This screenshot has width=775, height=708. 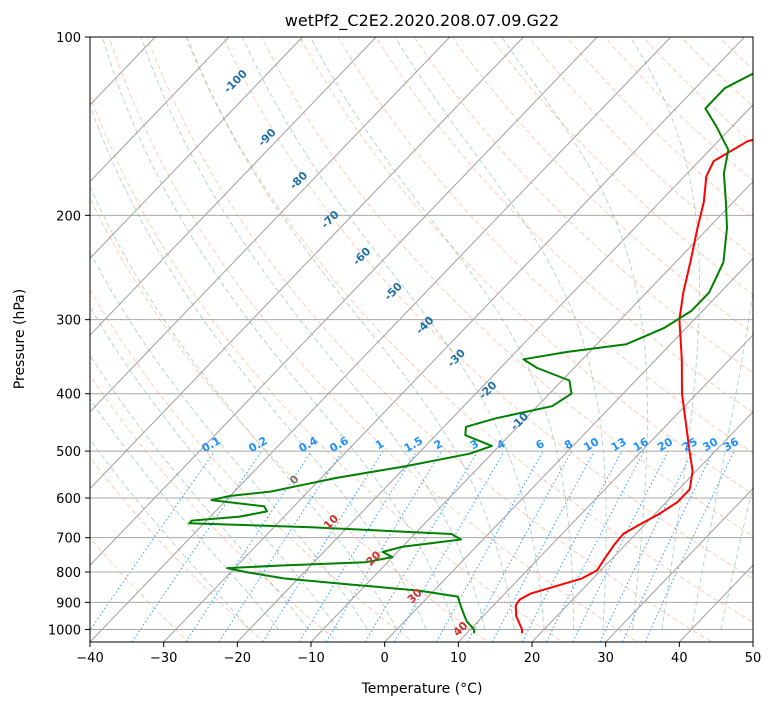 What do you see at coordinates (89, 658) in the screenshot?
I see `x-tick-label: −40` at bounding box center [89, 658].